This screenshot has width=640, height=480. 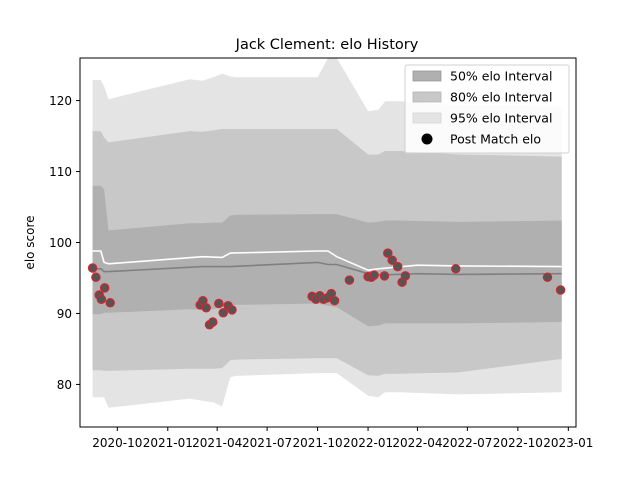 I want to click on legend-label: 50% elo Interval, so click(x=501, y=76).